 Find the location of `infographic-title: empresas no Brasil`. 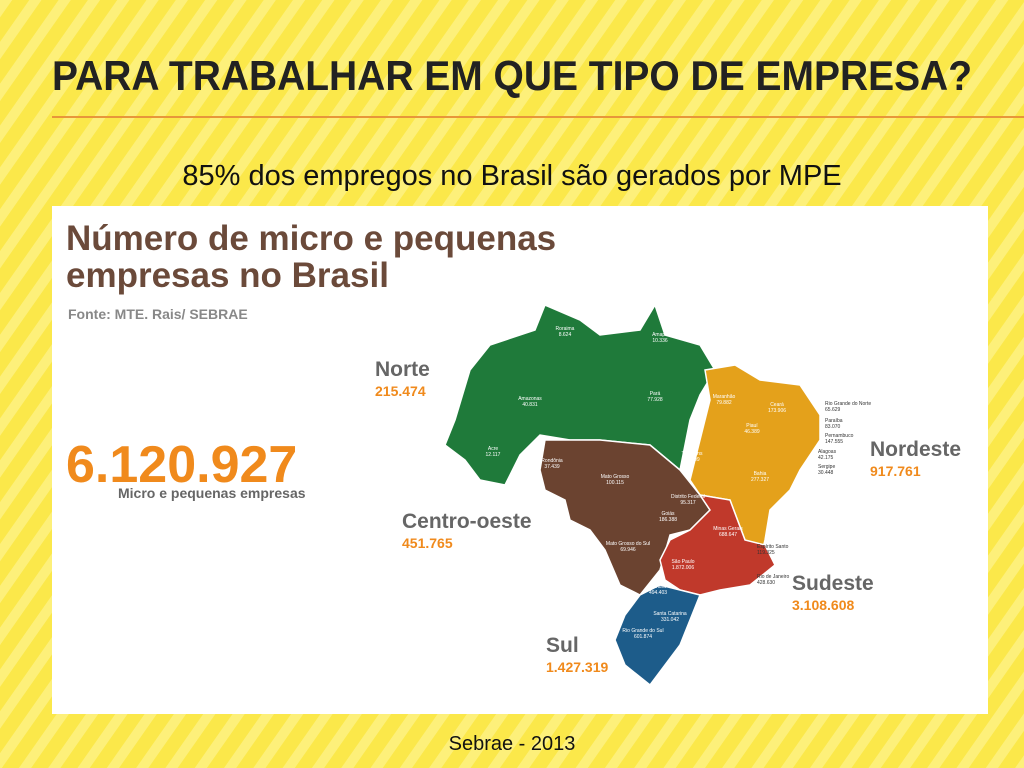

infographic-title: empresas no Brasil is located at coordinates (227, 275).